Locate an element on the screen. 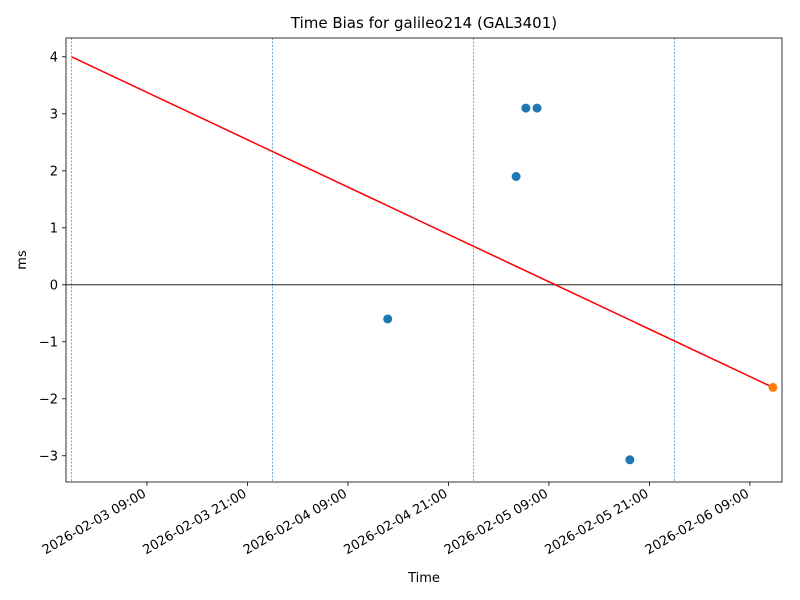  x-axis-label: Time is located at coordinates (423, 578).